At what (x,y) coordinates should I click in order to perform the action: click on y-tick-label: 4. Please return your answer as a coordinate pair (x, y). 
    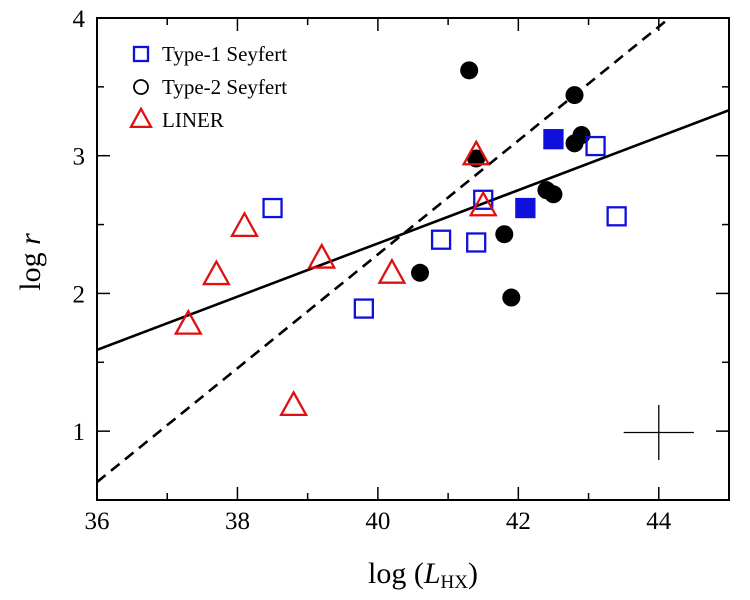
    Looking at the image, I should click on (79, 19).